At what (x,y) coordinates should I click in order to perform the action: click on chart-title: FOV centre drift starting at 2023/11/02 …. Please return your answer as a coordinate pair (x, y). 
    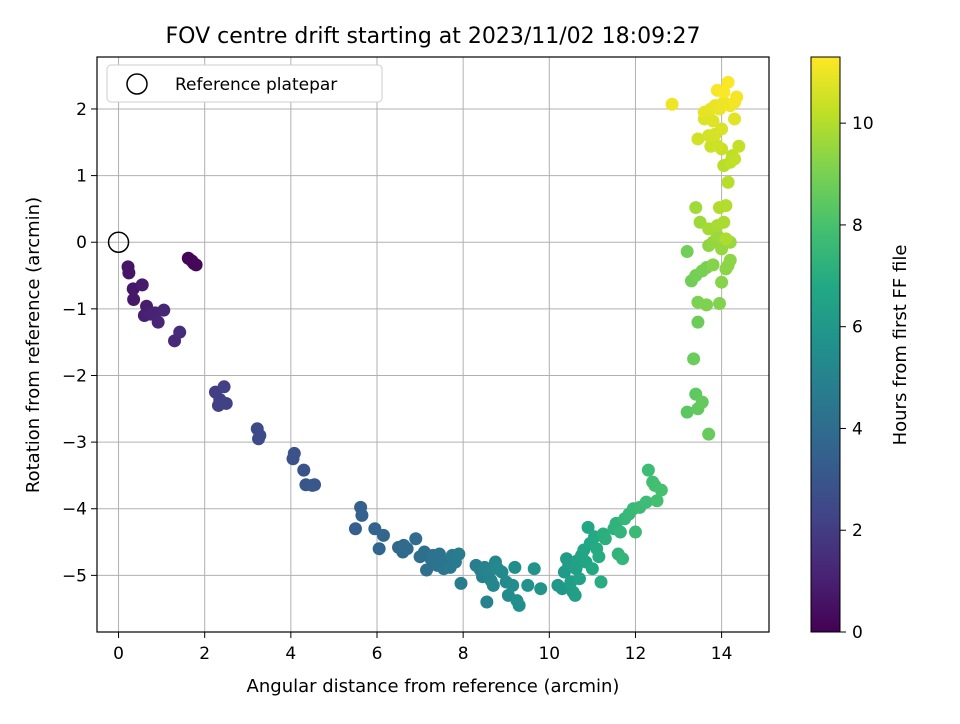
    Looking at the image, I should click on (433, 36).